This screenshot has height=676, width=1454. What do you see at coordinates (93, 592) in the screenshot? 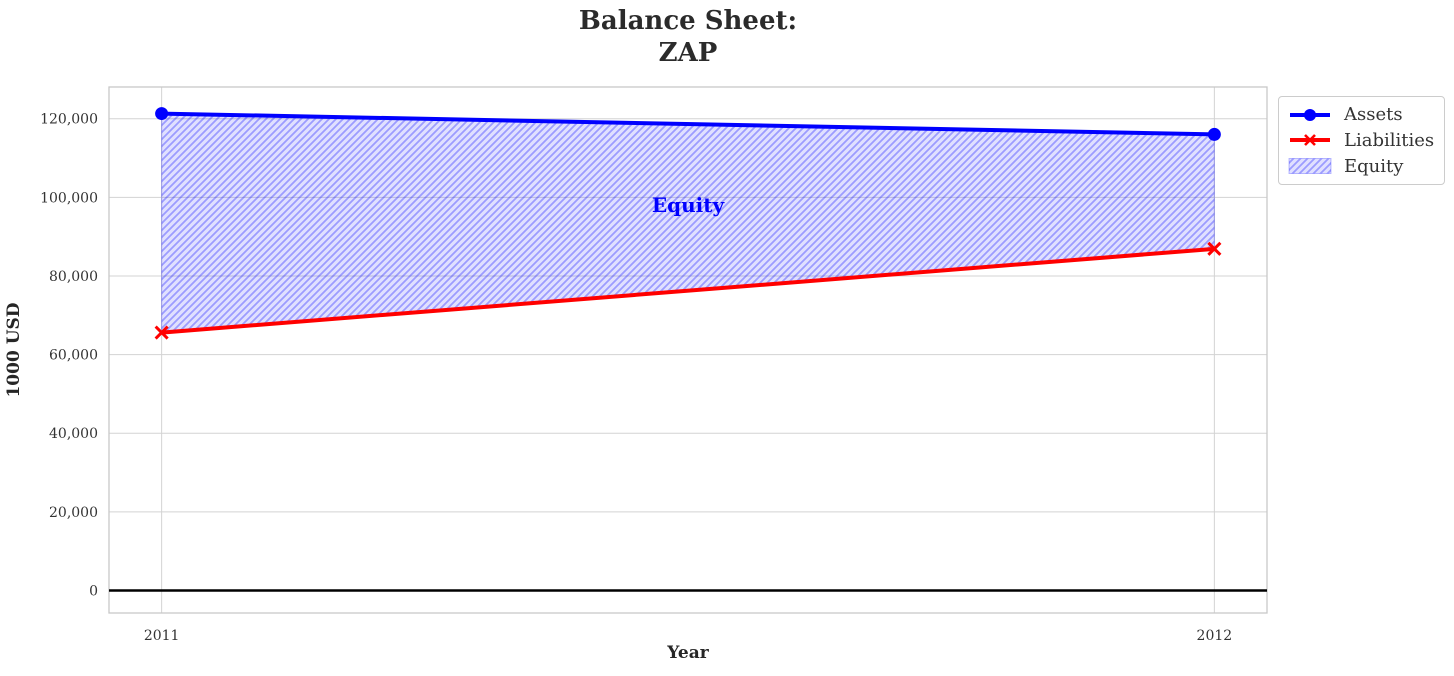
I see `y-tick-label: 0` at bounding box center [93, 592].